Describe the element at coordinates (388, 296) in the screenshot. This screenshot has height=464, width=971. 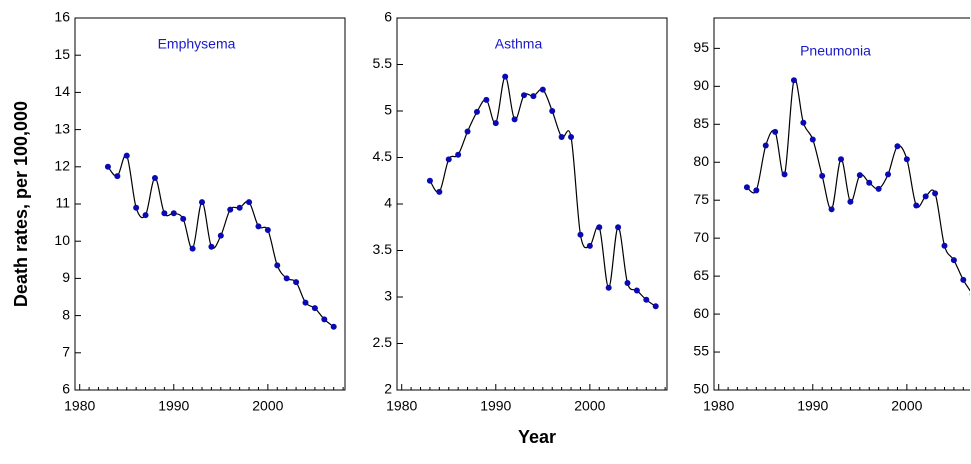
I see `y-tick-label: 3` at that location.